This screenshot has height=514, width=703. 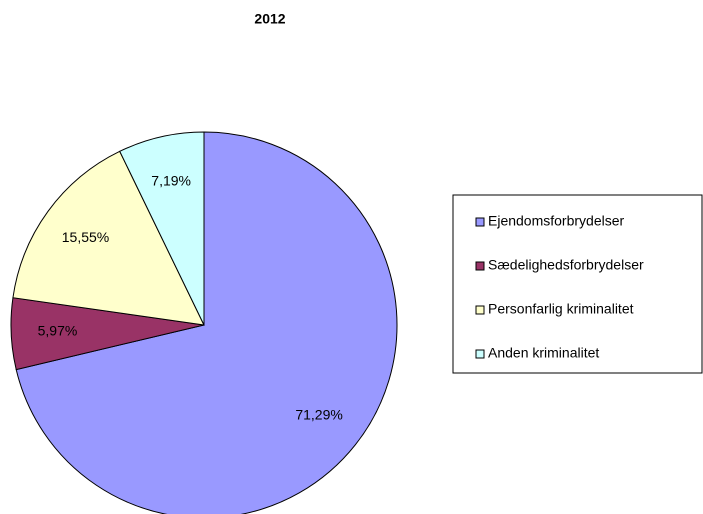 I want to click on data-label: 15,55%, so click(x=85, y=237).